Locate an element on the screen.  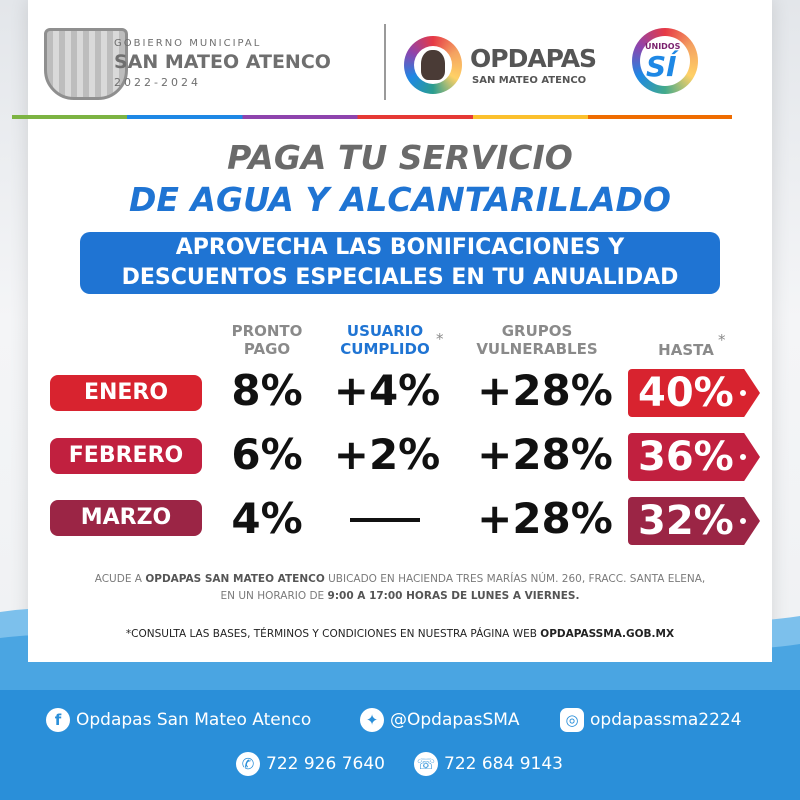
col-grupos-line1: GRUPOS is located at coordinates (537, 331).